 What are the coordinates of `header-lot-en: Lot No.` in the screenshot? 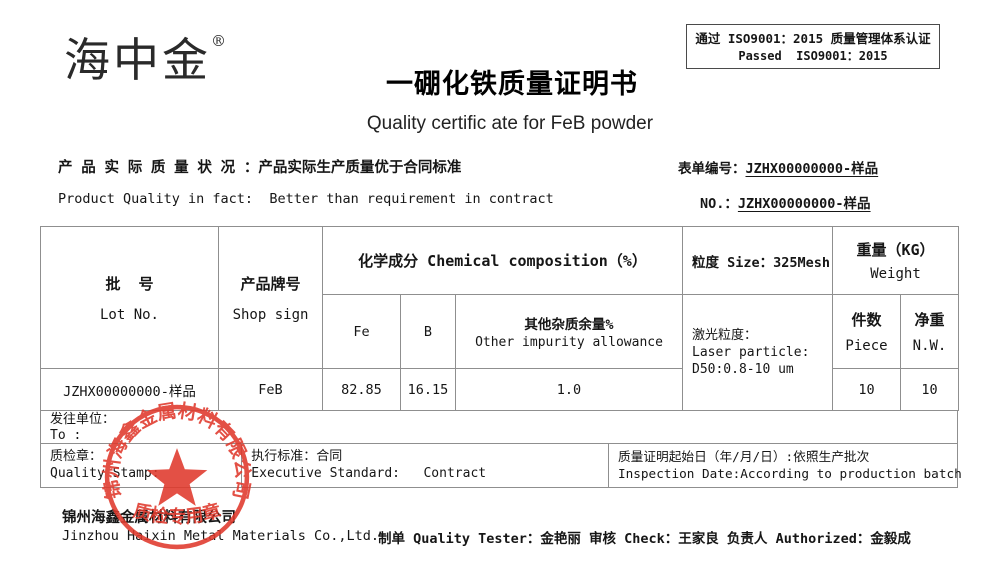 It's located at (129, 314).